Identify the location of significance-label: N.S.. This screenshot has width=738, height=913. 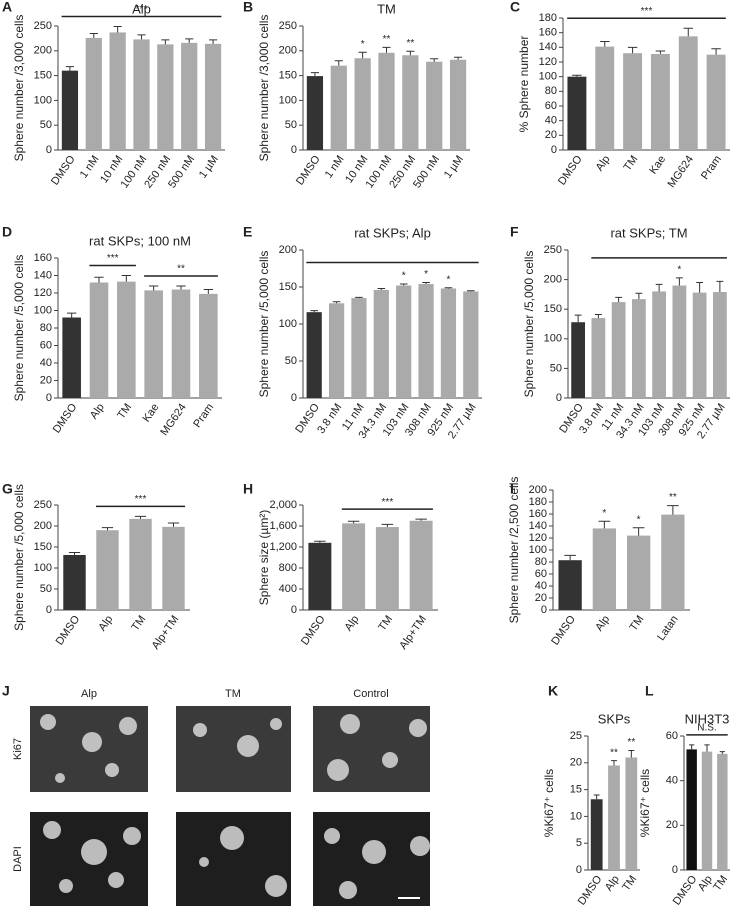
(706, 728).